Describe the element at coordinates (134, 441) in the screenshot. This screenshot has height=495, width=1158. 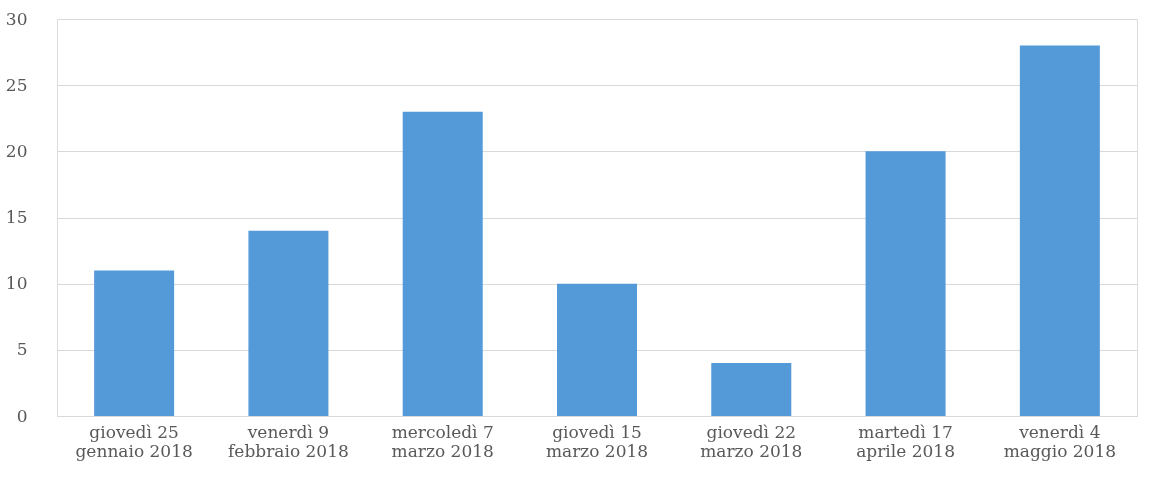
I see `x-tick-label: giovedì 25 gennaio 2018` at that location.